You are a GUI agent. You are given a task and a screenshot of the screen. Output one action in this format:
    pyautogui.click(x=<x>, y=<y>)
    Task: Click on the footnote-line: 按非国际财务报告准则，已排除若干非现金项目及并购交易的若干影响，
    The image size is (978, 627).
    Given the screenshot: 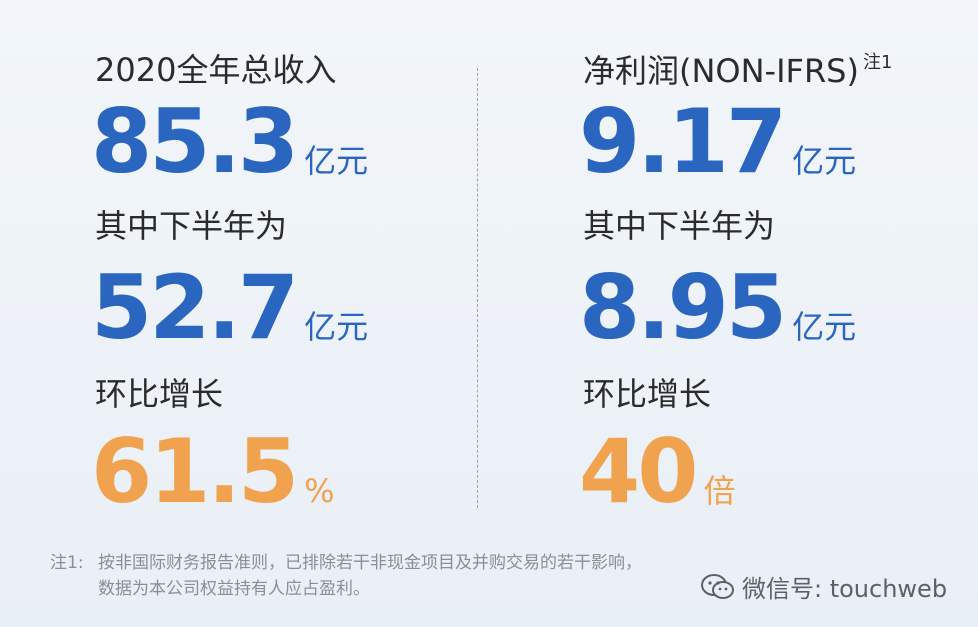 What is the action you would take?
    pyautogui.click(x=370, y=563)
    